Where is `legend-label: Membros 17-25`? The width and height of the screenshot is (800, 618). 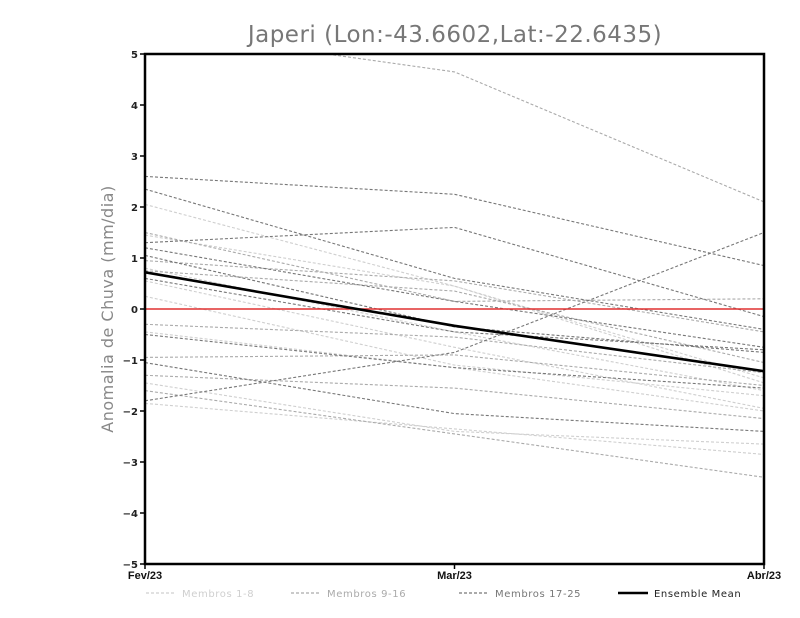 legend-label: Membros 17-25 is located at coordinates (538, 594).